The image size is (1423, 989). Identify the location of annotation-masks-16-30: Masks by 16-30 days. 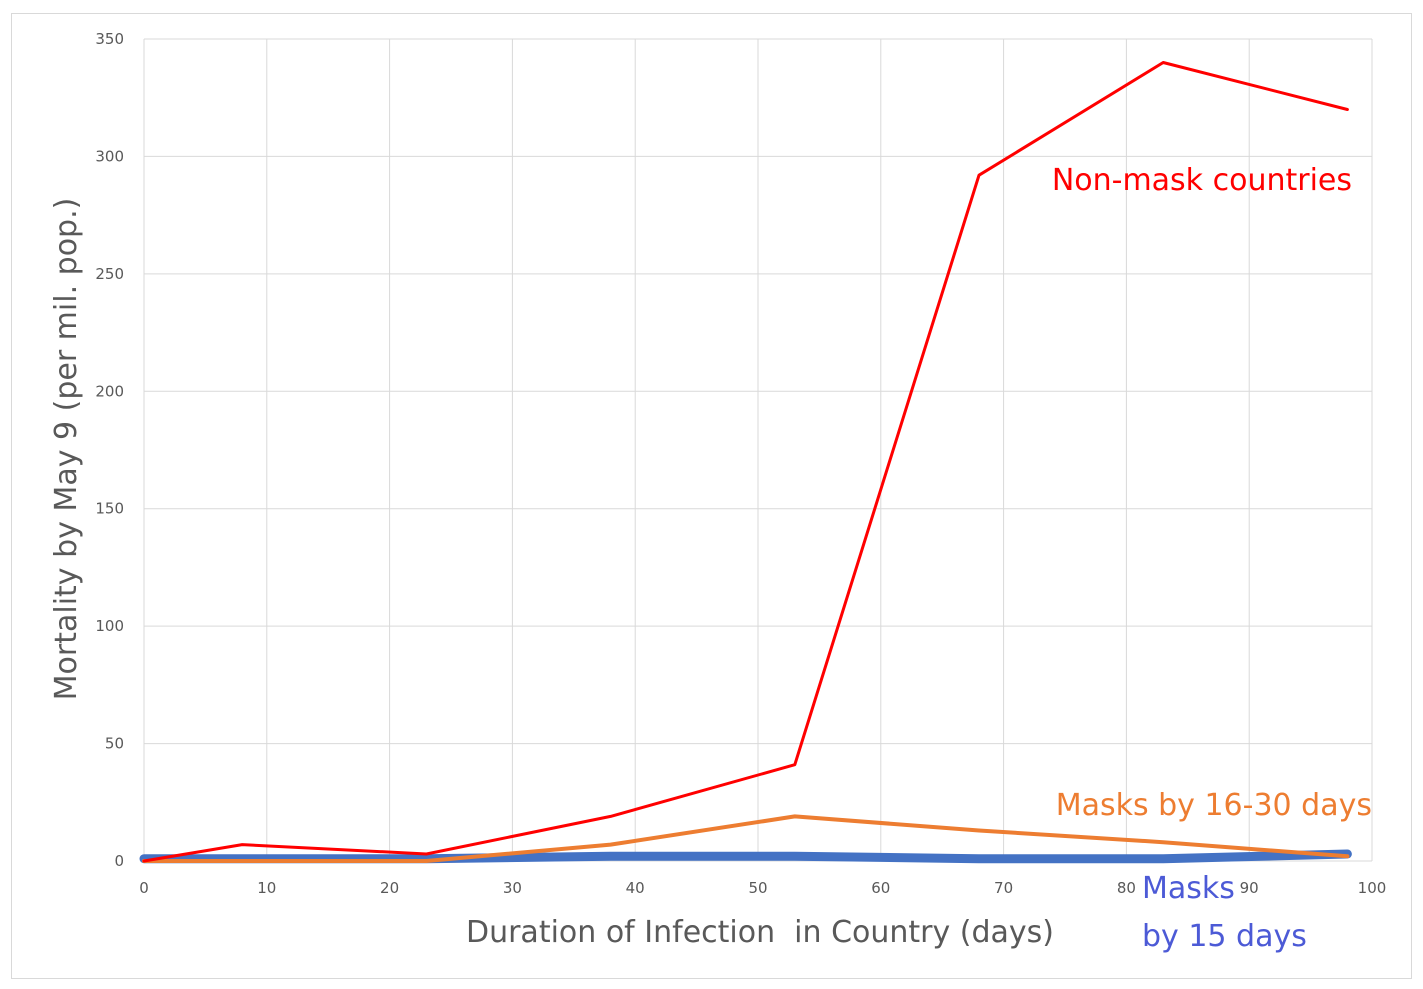
(1214, 805).